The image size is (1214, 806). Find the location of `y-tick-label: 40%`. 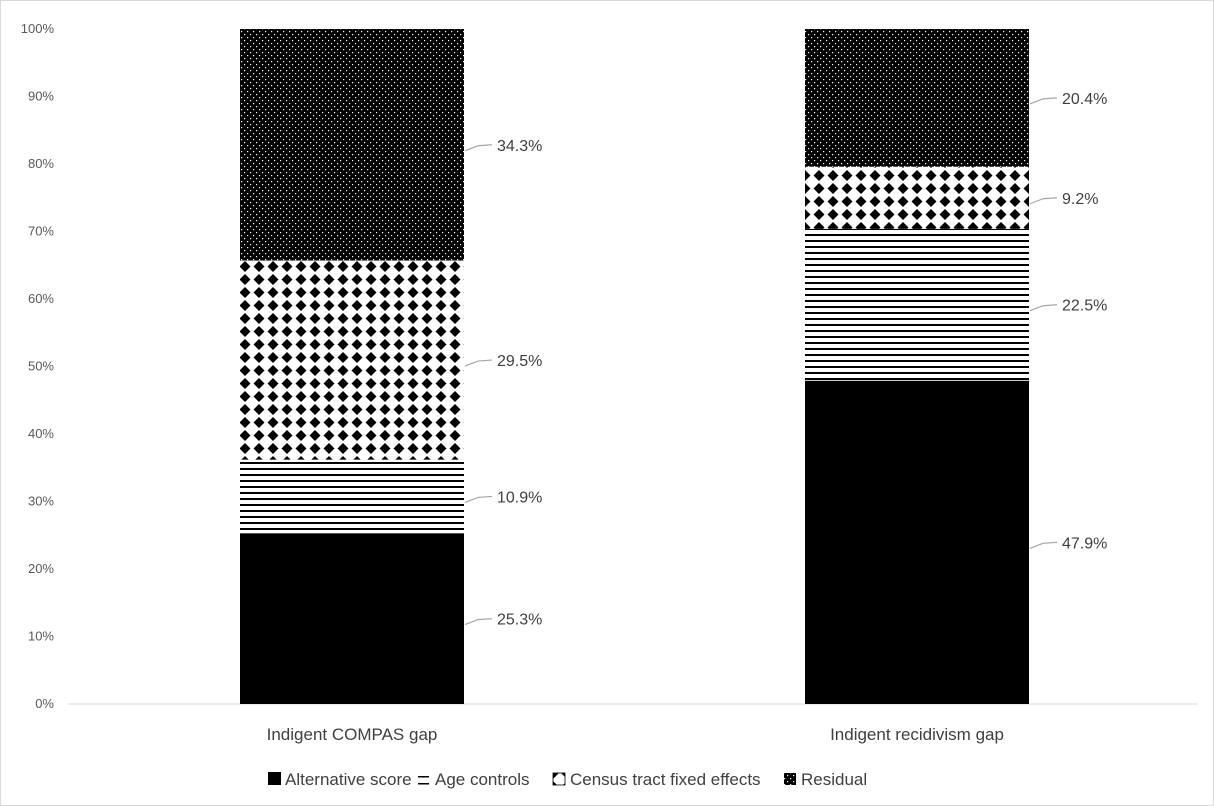

y-tick-label: 40% is located at coordinates (41, 433).